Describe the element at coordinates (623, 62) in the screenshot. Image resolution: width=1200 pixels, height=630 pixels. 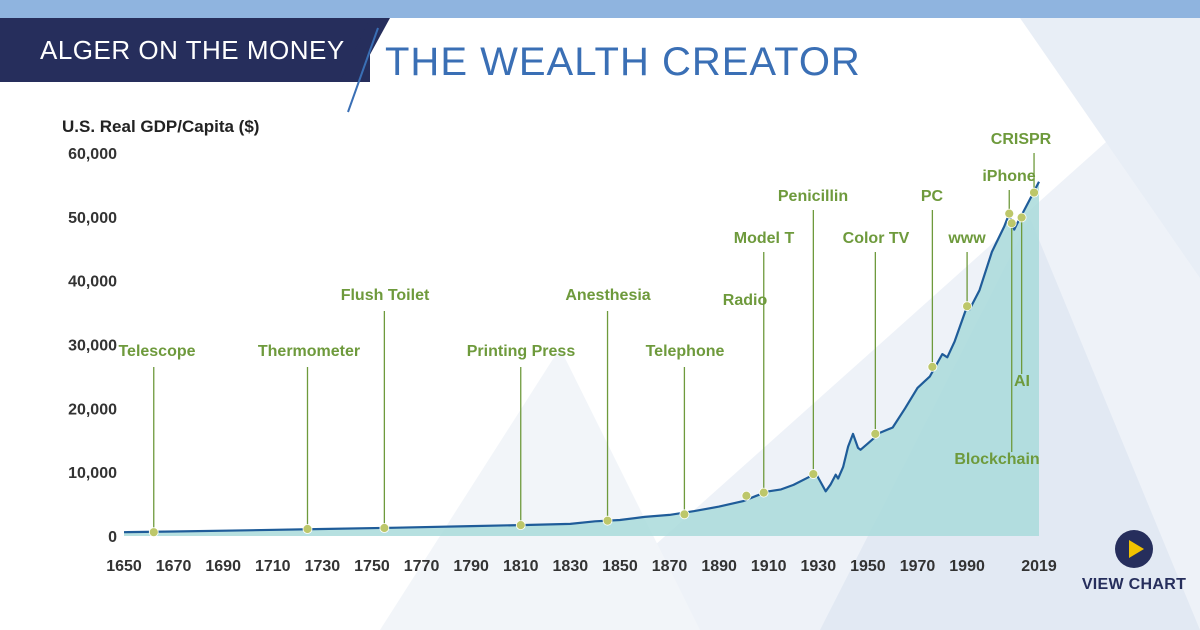
I see `page-title: THE WEALTH CREATOR` at that location.